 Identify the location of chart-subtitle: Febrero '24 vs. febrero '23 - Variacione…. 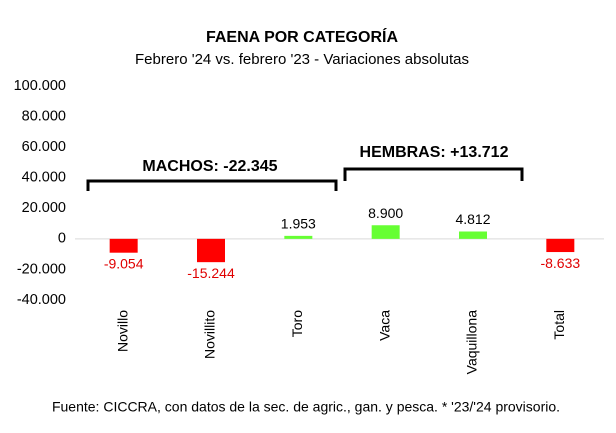
(302, 59).